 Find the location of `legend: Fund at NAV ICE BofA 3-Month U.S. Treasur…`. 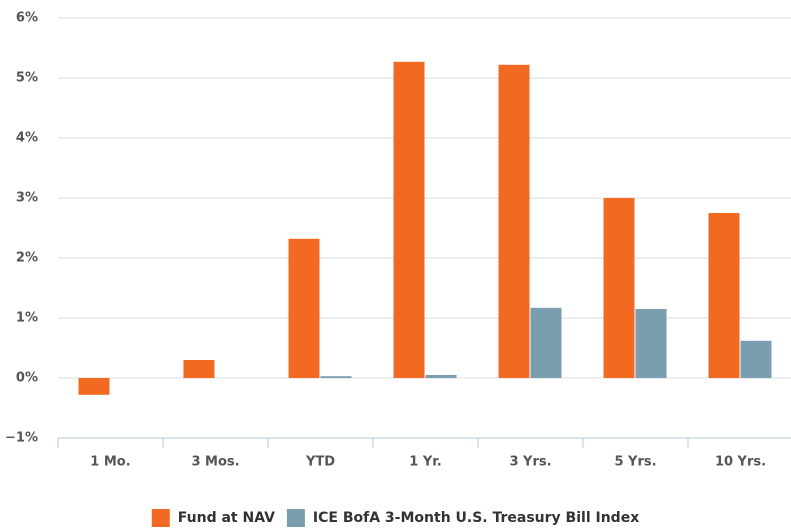

legend: Fund at NAV ICE BofA 3-Month U.S. Treasur… is located at coordinates (395, 518).